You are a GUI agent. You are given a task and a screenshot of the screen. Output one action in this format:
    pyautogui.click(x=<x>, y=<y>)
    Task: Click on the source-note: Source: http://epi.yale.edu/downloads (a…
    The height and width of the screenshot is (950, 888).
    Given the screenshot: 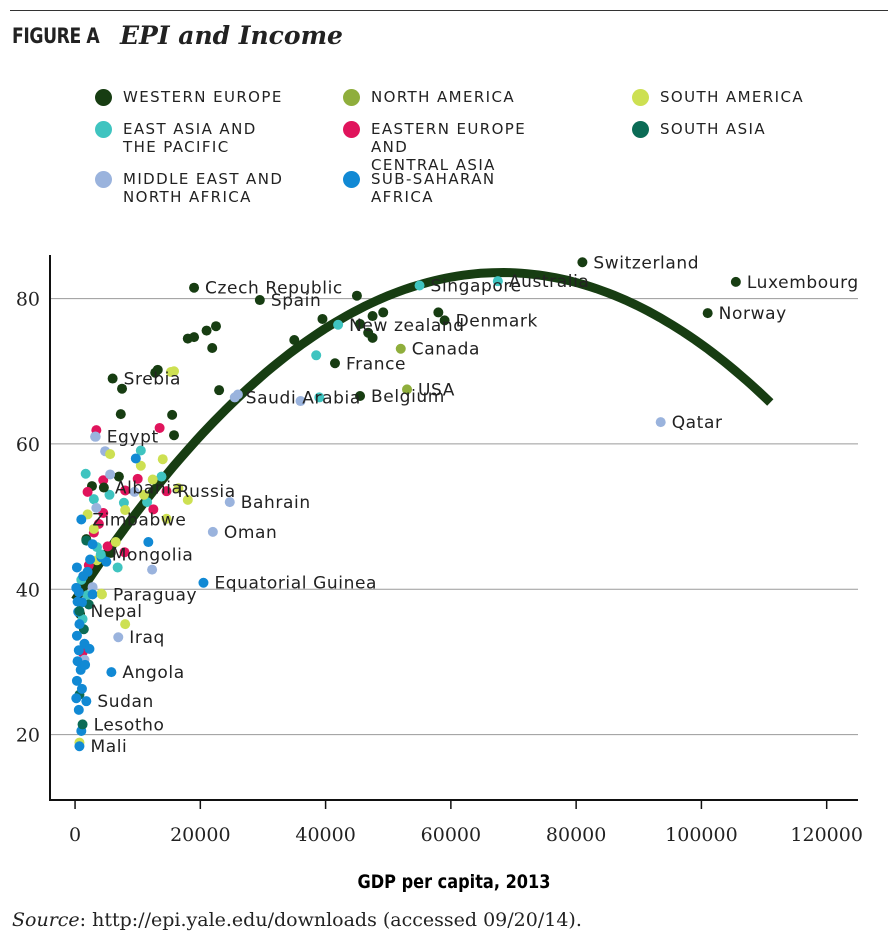 What is the action you would take?
    pyautogui.click(x=297, y=920)
    